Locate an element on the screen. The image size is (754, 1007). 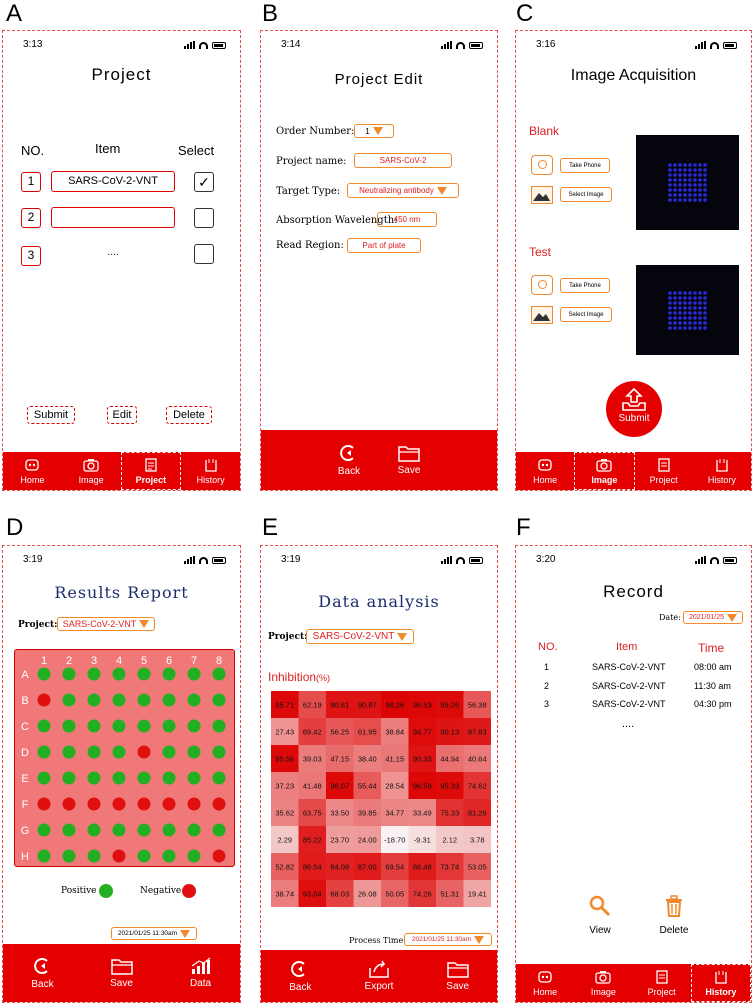
heatmap-value: 50.05 is located at coordinates (394, 894).